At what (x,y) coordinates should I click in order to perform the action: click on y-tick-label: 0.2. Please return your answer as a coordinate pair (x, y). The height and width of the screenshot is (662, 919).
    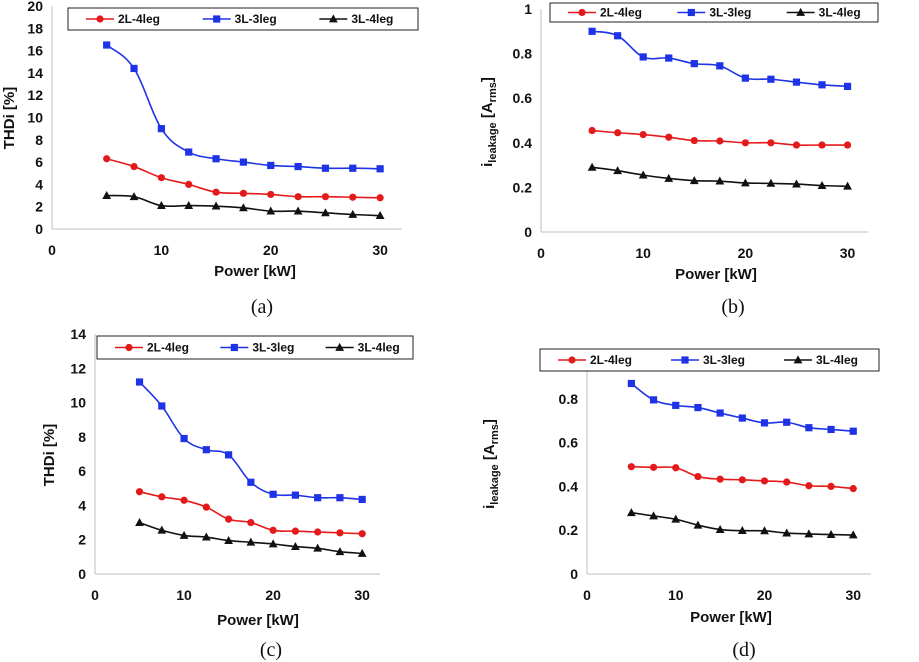
    Looking at the image, I should click on (569, 530).